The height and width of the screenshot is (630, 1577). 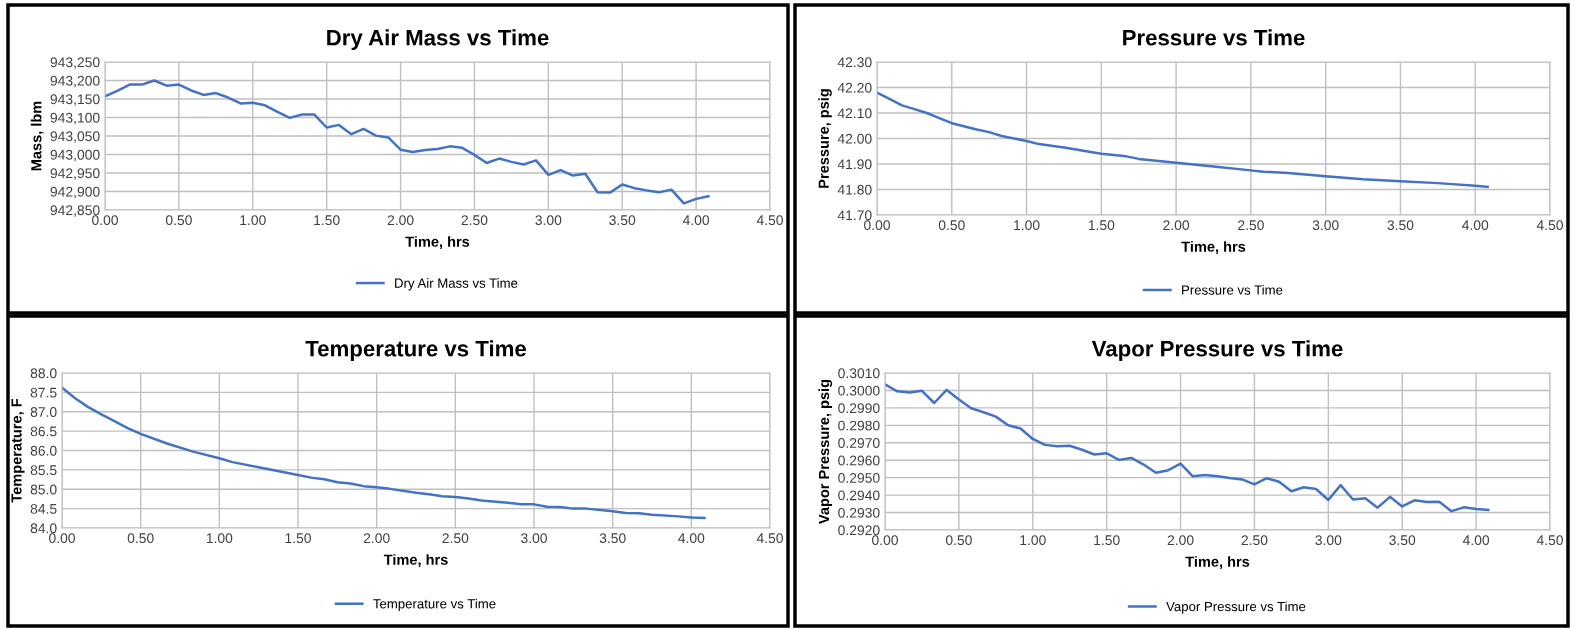 What do you see at coordinates (43, 373) in the screenshot?
I see `y-tick-label: 88.0` at bounding box center [43, 373].